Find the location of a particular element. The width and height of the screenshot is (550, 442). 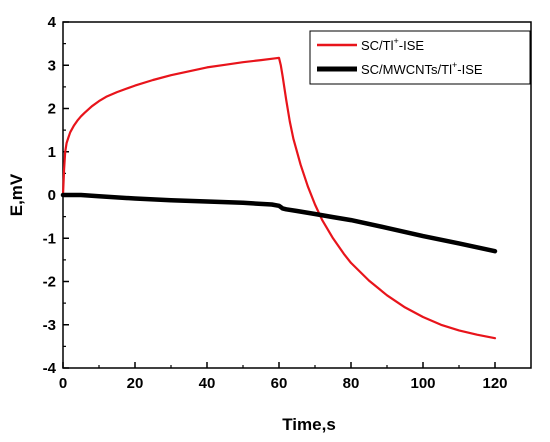

legend-entry-series-2: SC/MWCNTs/Tl+-ISE is located at coordinates (400, 68).